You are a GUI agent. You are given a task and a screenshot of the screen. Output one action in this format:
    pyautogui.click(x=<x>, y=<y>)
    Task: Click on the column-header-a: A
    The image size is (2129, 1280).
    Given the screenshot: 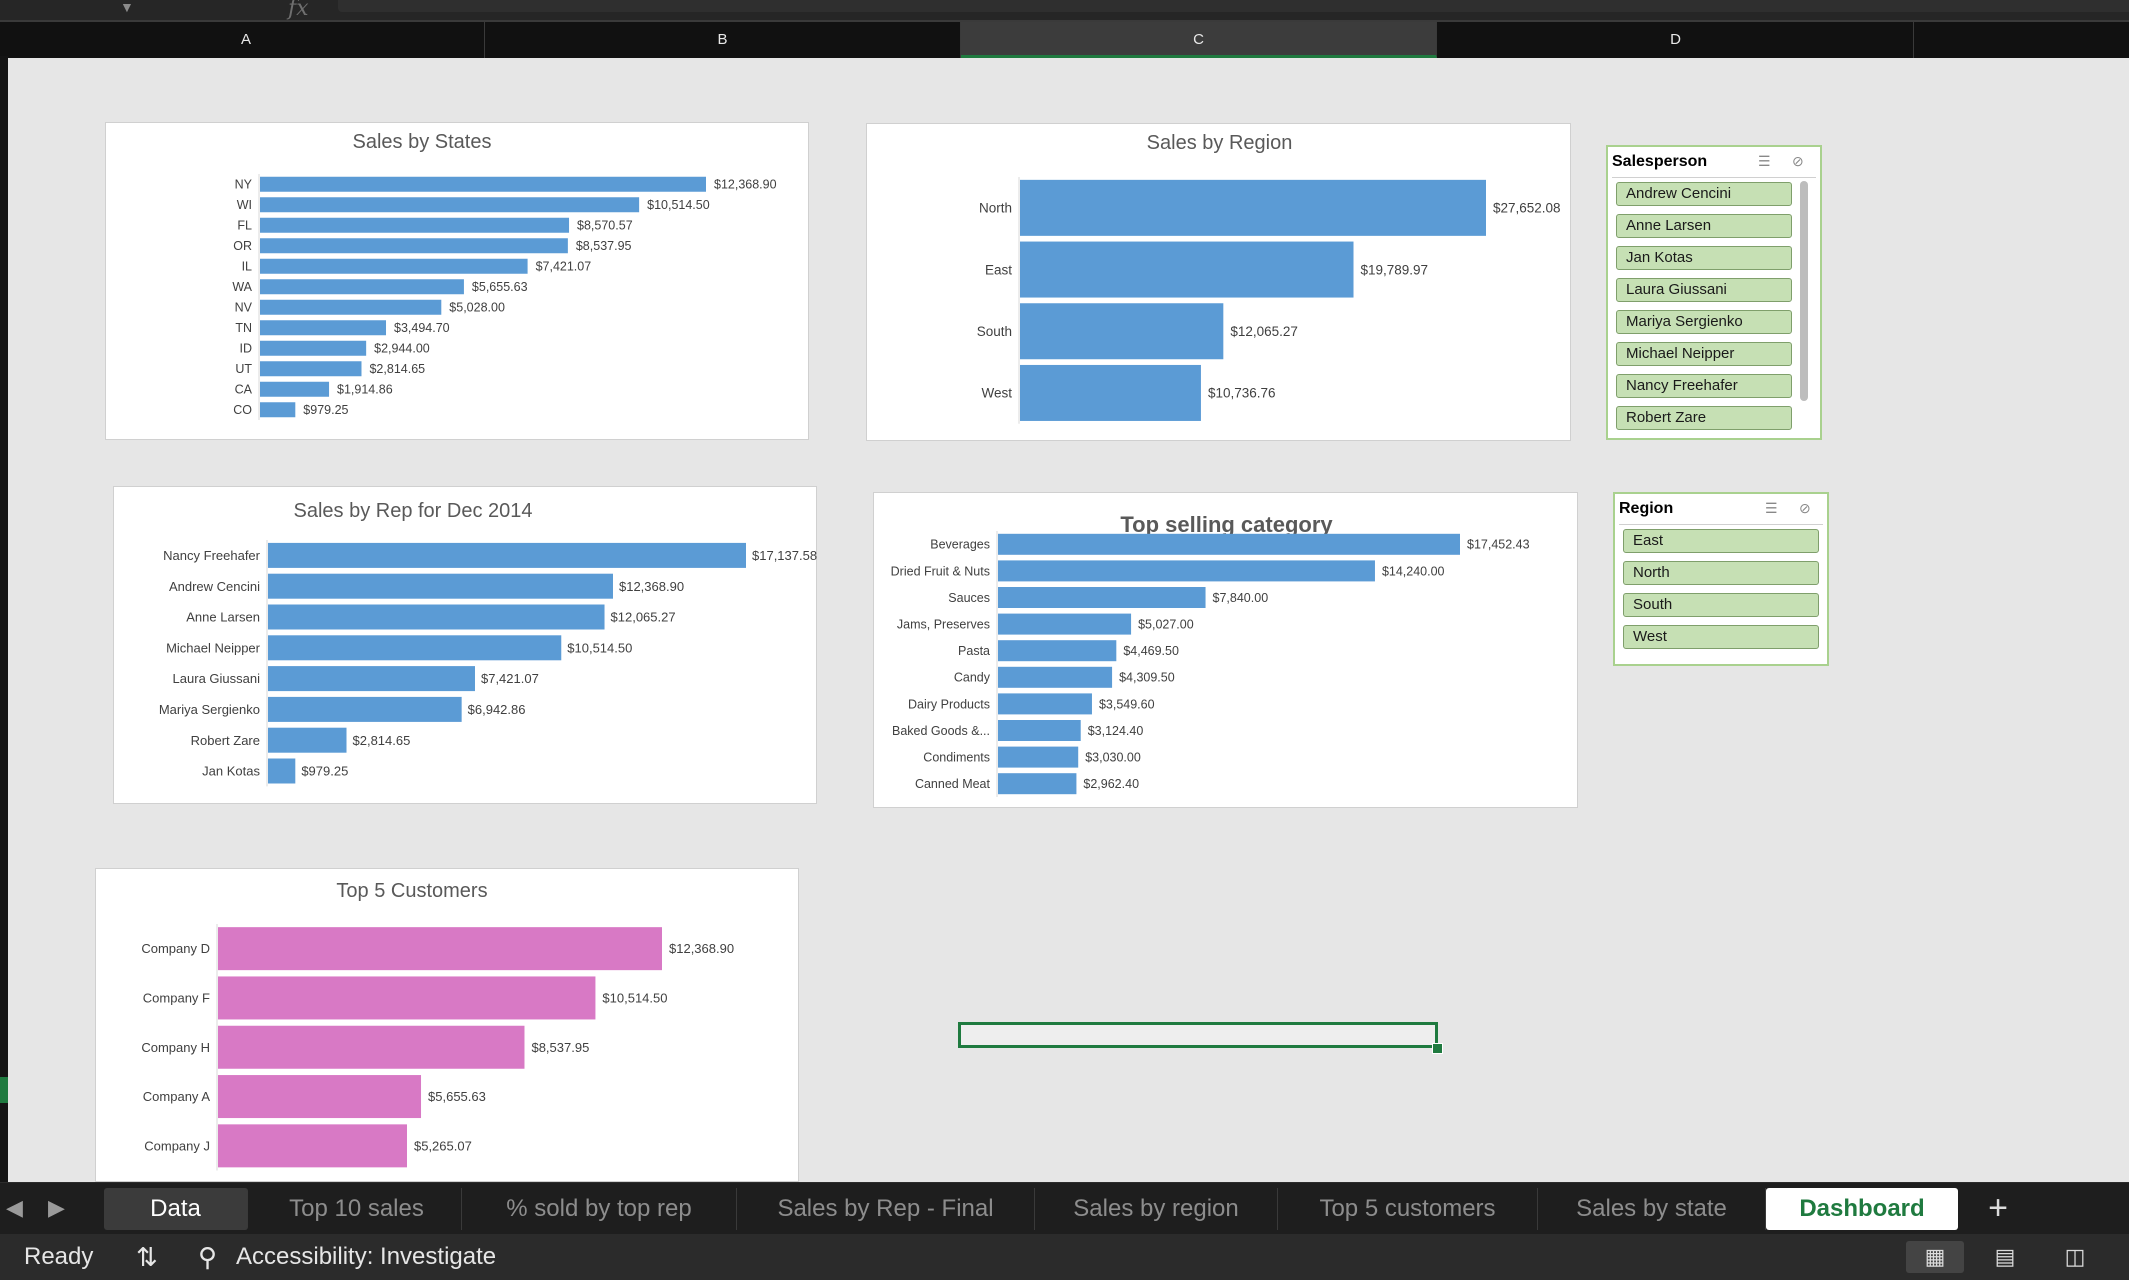 What is the action you would take?
    pyautogui.click(x=246, y=40)
    